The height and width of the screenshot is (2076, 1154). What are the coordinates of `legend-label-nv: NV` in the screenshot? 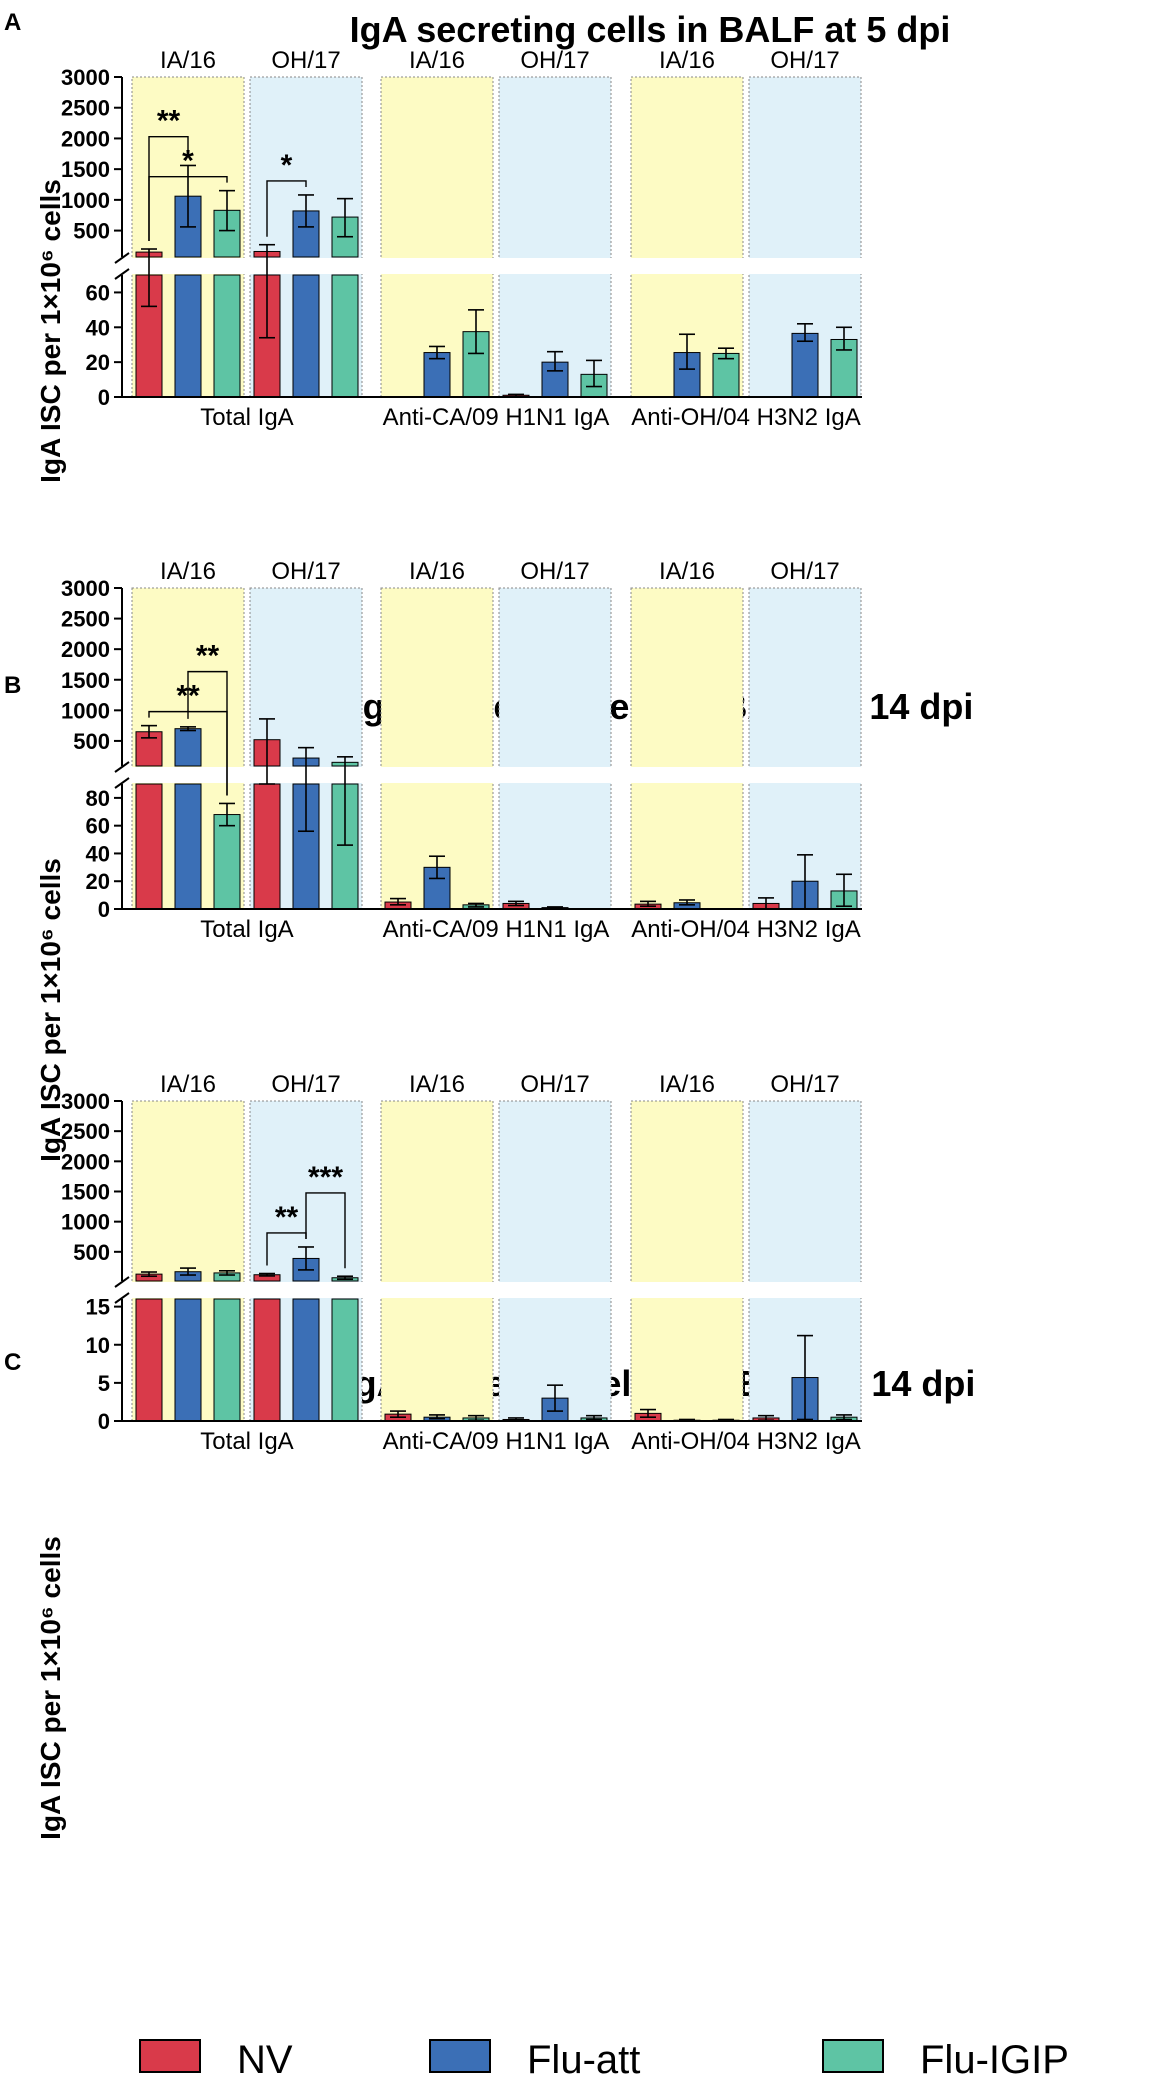 It's located at (265, 2057).